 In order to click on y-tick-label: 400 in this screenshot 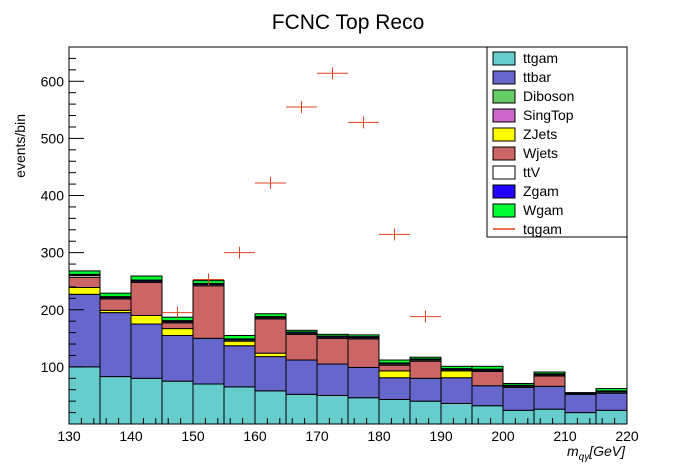, I will do `click(53, 196)`.